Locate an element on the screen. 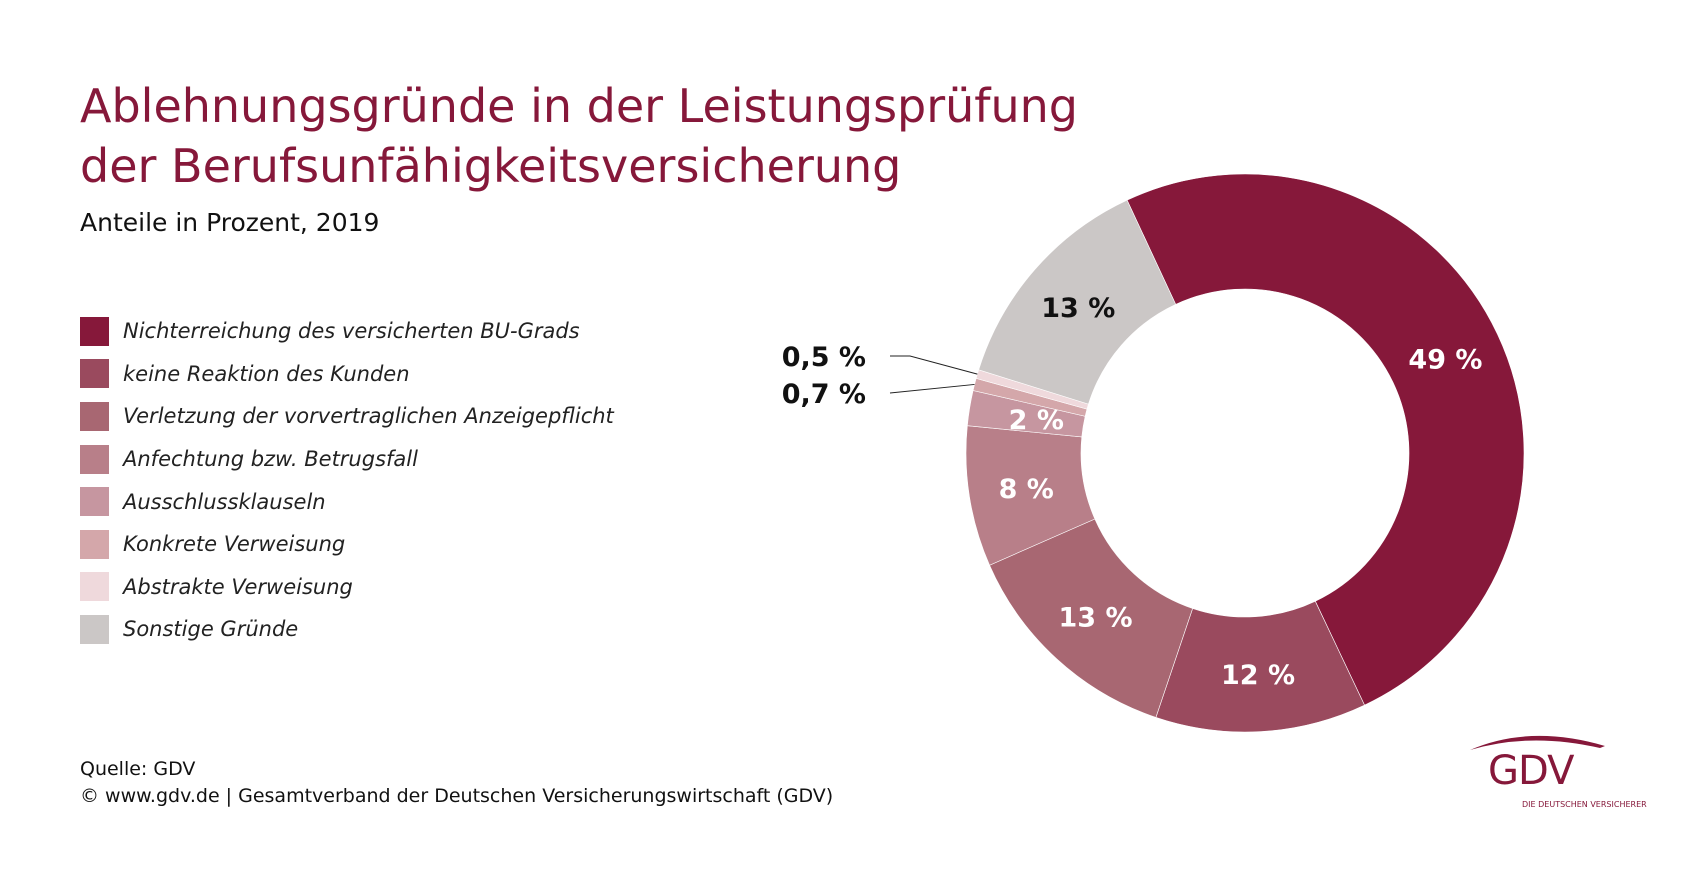 The height and width of the screenshot is (881, 1703). logo-tagline: DIE DEUTSCHEN VERSICHERER is located at coordinates (1584, 804).